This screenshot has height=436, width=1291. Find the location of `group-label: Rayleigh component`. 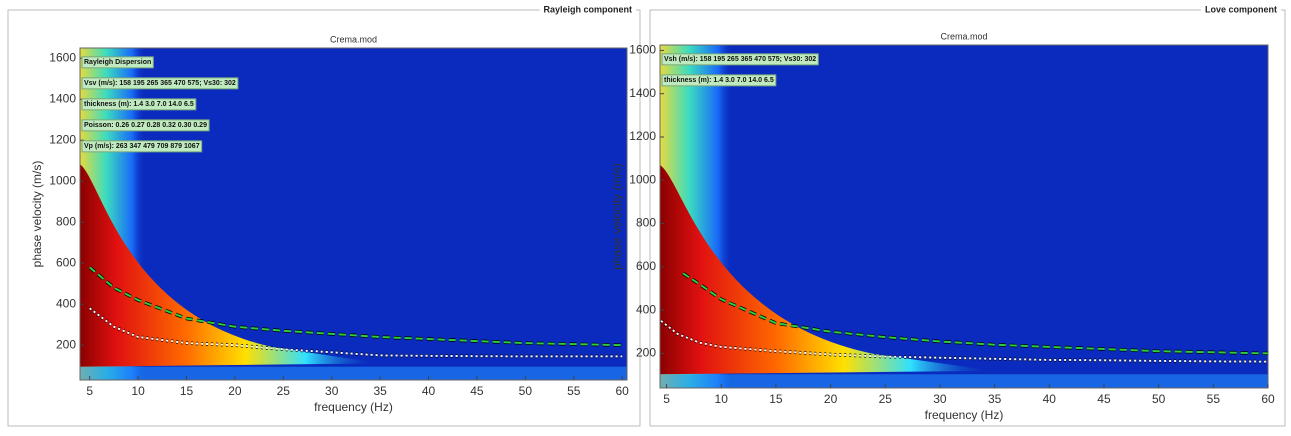

group-label: Rayleigh component is located at coordinates (587, 9).